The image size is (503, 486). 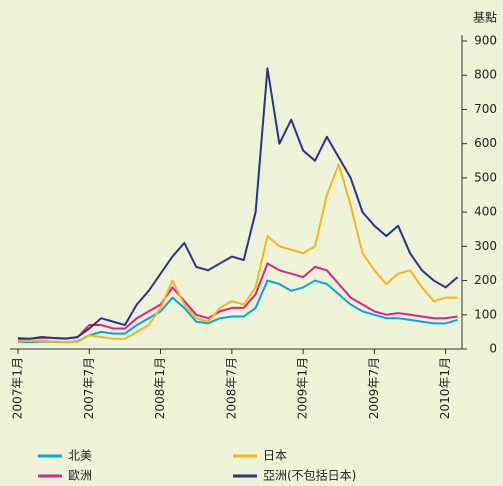 What do you see at coordinates (309, 475) in the screenshot?
I see `legend-label: 亞洲(不包括日本)` at bounding box center [309, 475].